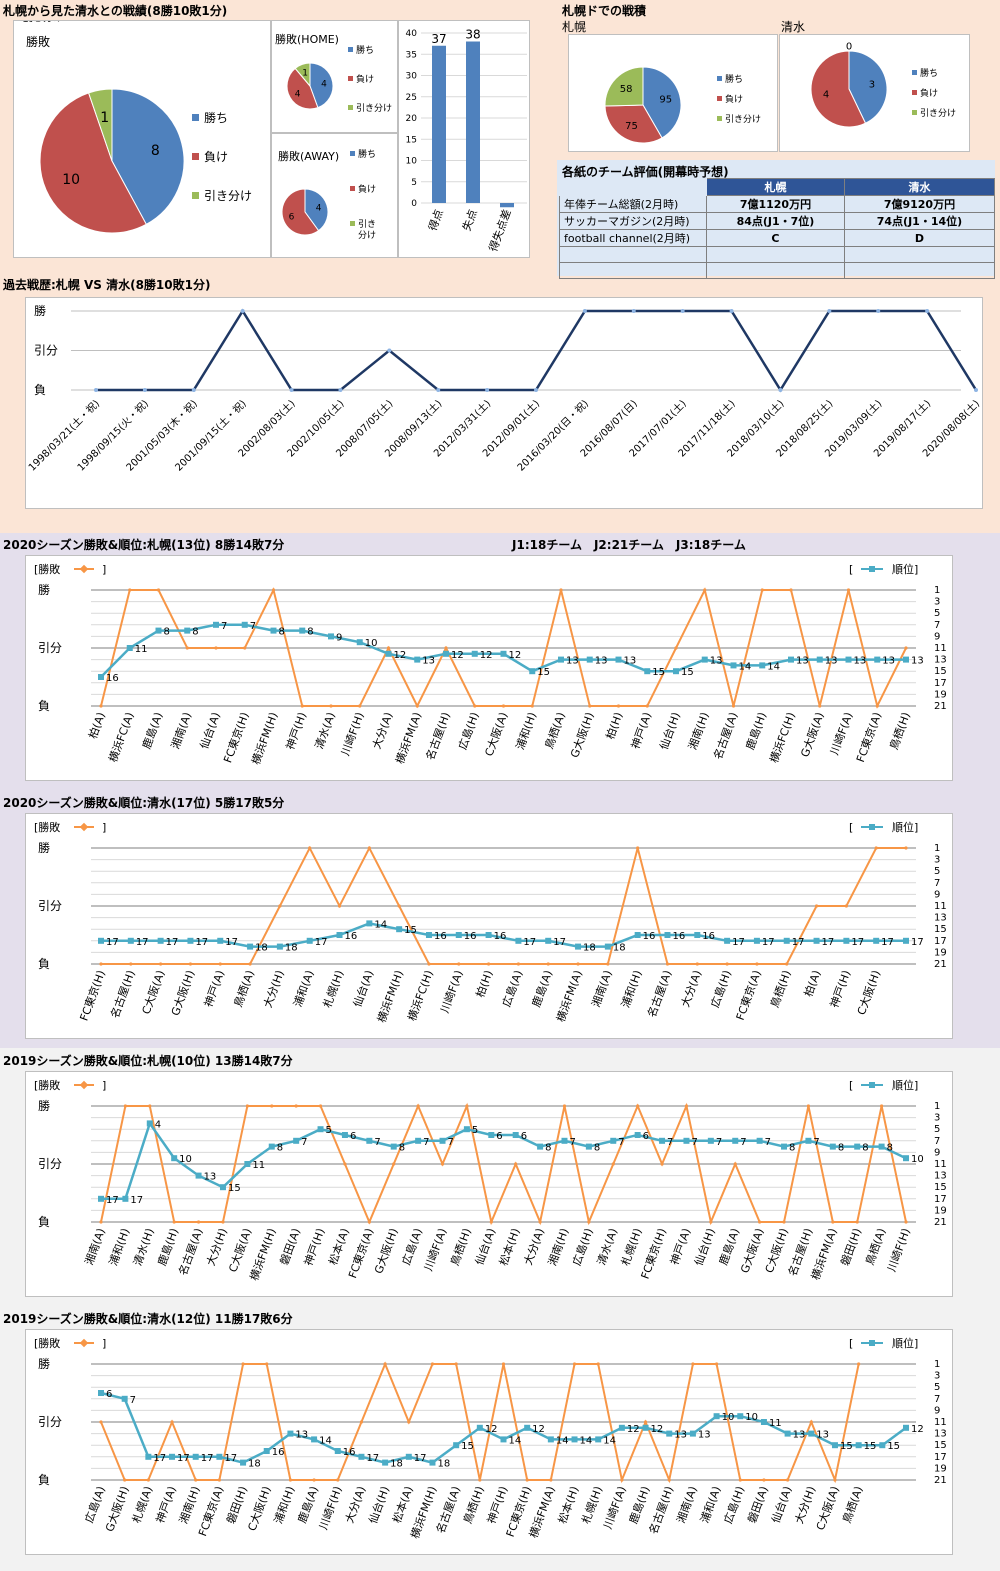 This screenshot has width=1000, height=1571. Describe the element at coordinates (940, 648) in the screenshot. I see `rank-tick-label: 11` at that location.